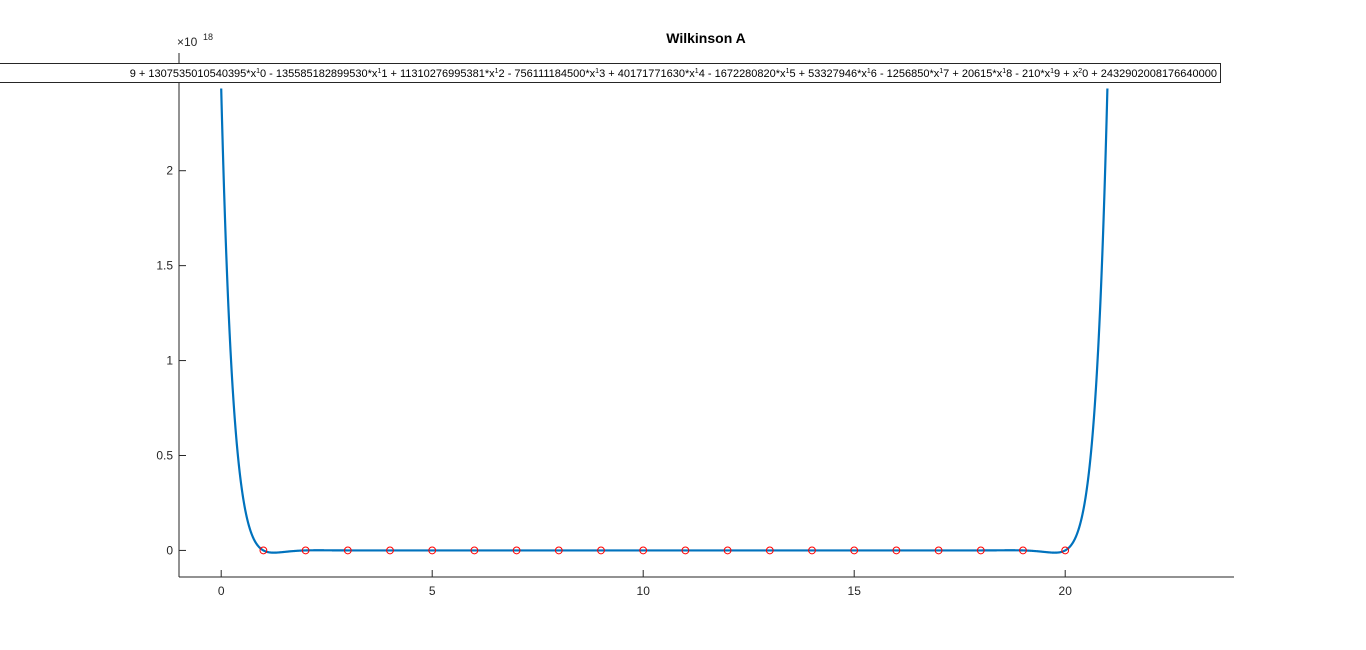 The width and height of the screenshot is (1366, 650). Describe the element at coordinates (187, 42) in the screenshot. I see `y-exponent-base: ×10` at that location.